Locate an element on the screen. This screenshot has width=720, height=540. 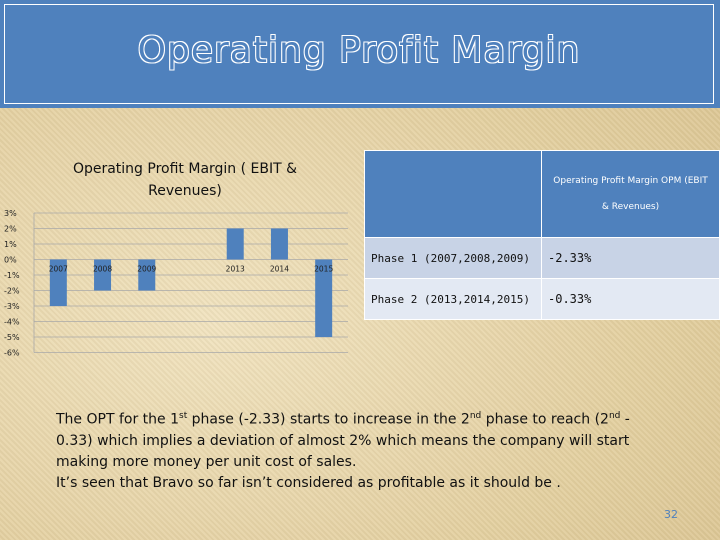
x-tick-label: 2009 is located at coordinates (146, 269).